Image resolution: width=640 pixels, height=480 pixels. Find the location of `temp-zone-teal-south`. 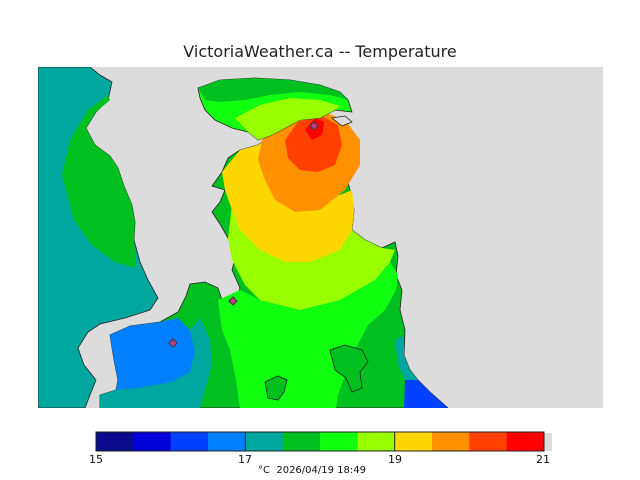

temp-zone-teal-south is located at coordinates (156, 363).